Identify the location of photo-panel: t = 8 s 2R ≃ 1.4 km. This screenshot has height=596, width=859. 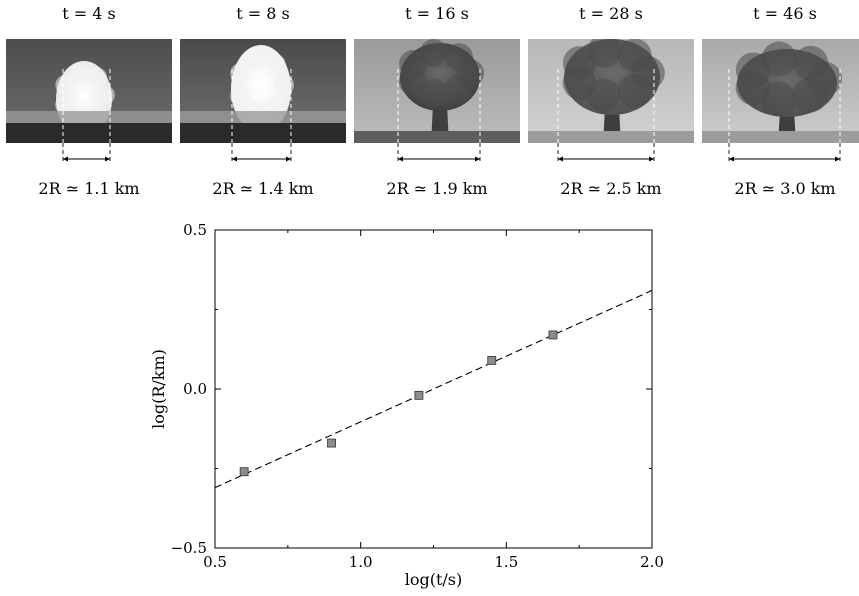
(263, 102).